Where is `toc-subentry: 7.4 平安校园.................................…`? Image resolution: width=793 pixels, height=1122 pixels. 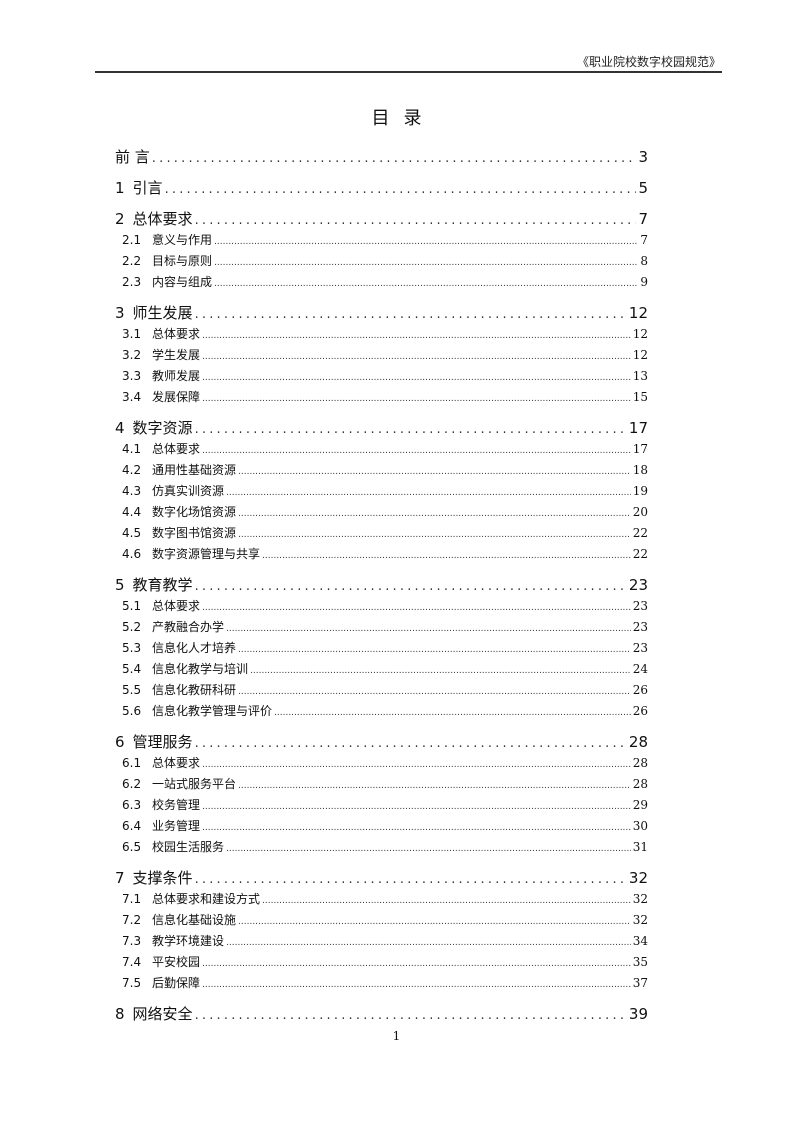 toc-subentry: 7.4 平安校园.................................… is located at coordinates (381, 962).